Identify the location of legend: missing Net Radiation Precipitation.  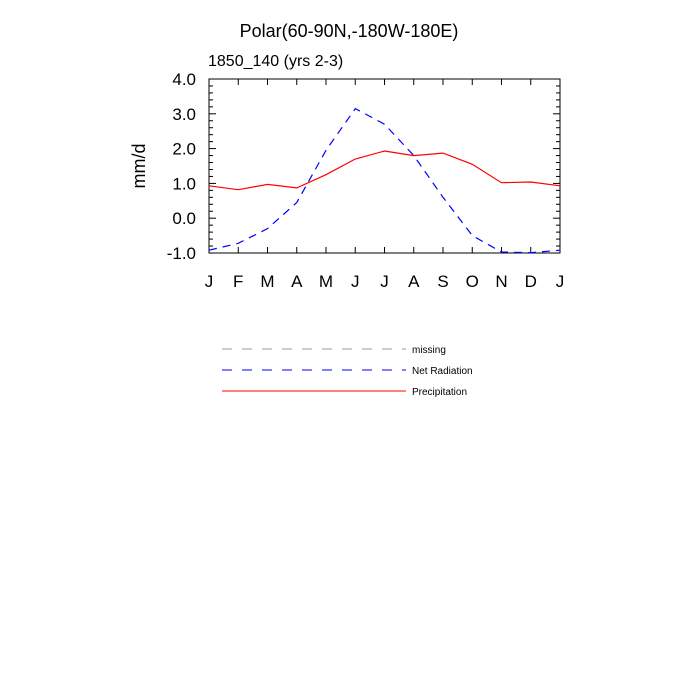
(347, 371).